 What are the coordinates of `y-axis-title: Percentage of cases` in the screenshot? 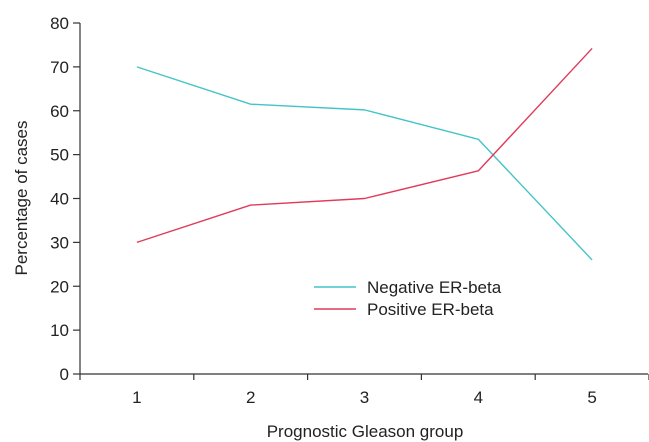 It's located at (21, 198).